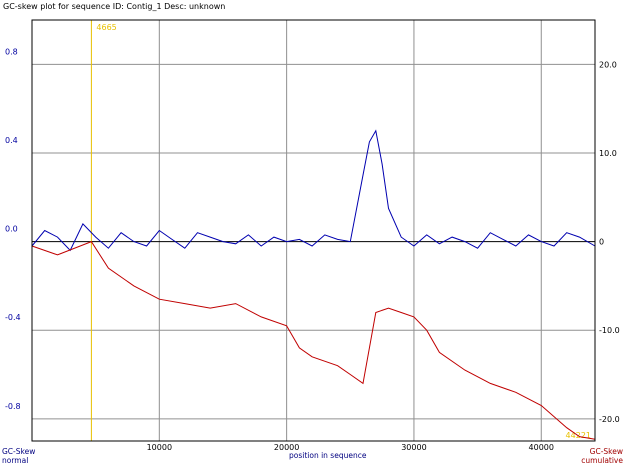 The width and height of the screenshot is (625, 465). What do you see at coordinates (541, 447) in the screenshot?
I see `x-tick-label: 40000` at bounding box center [541, 447].